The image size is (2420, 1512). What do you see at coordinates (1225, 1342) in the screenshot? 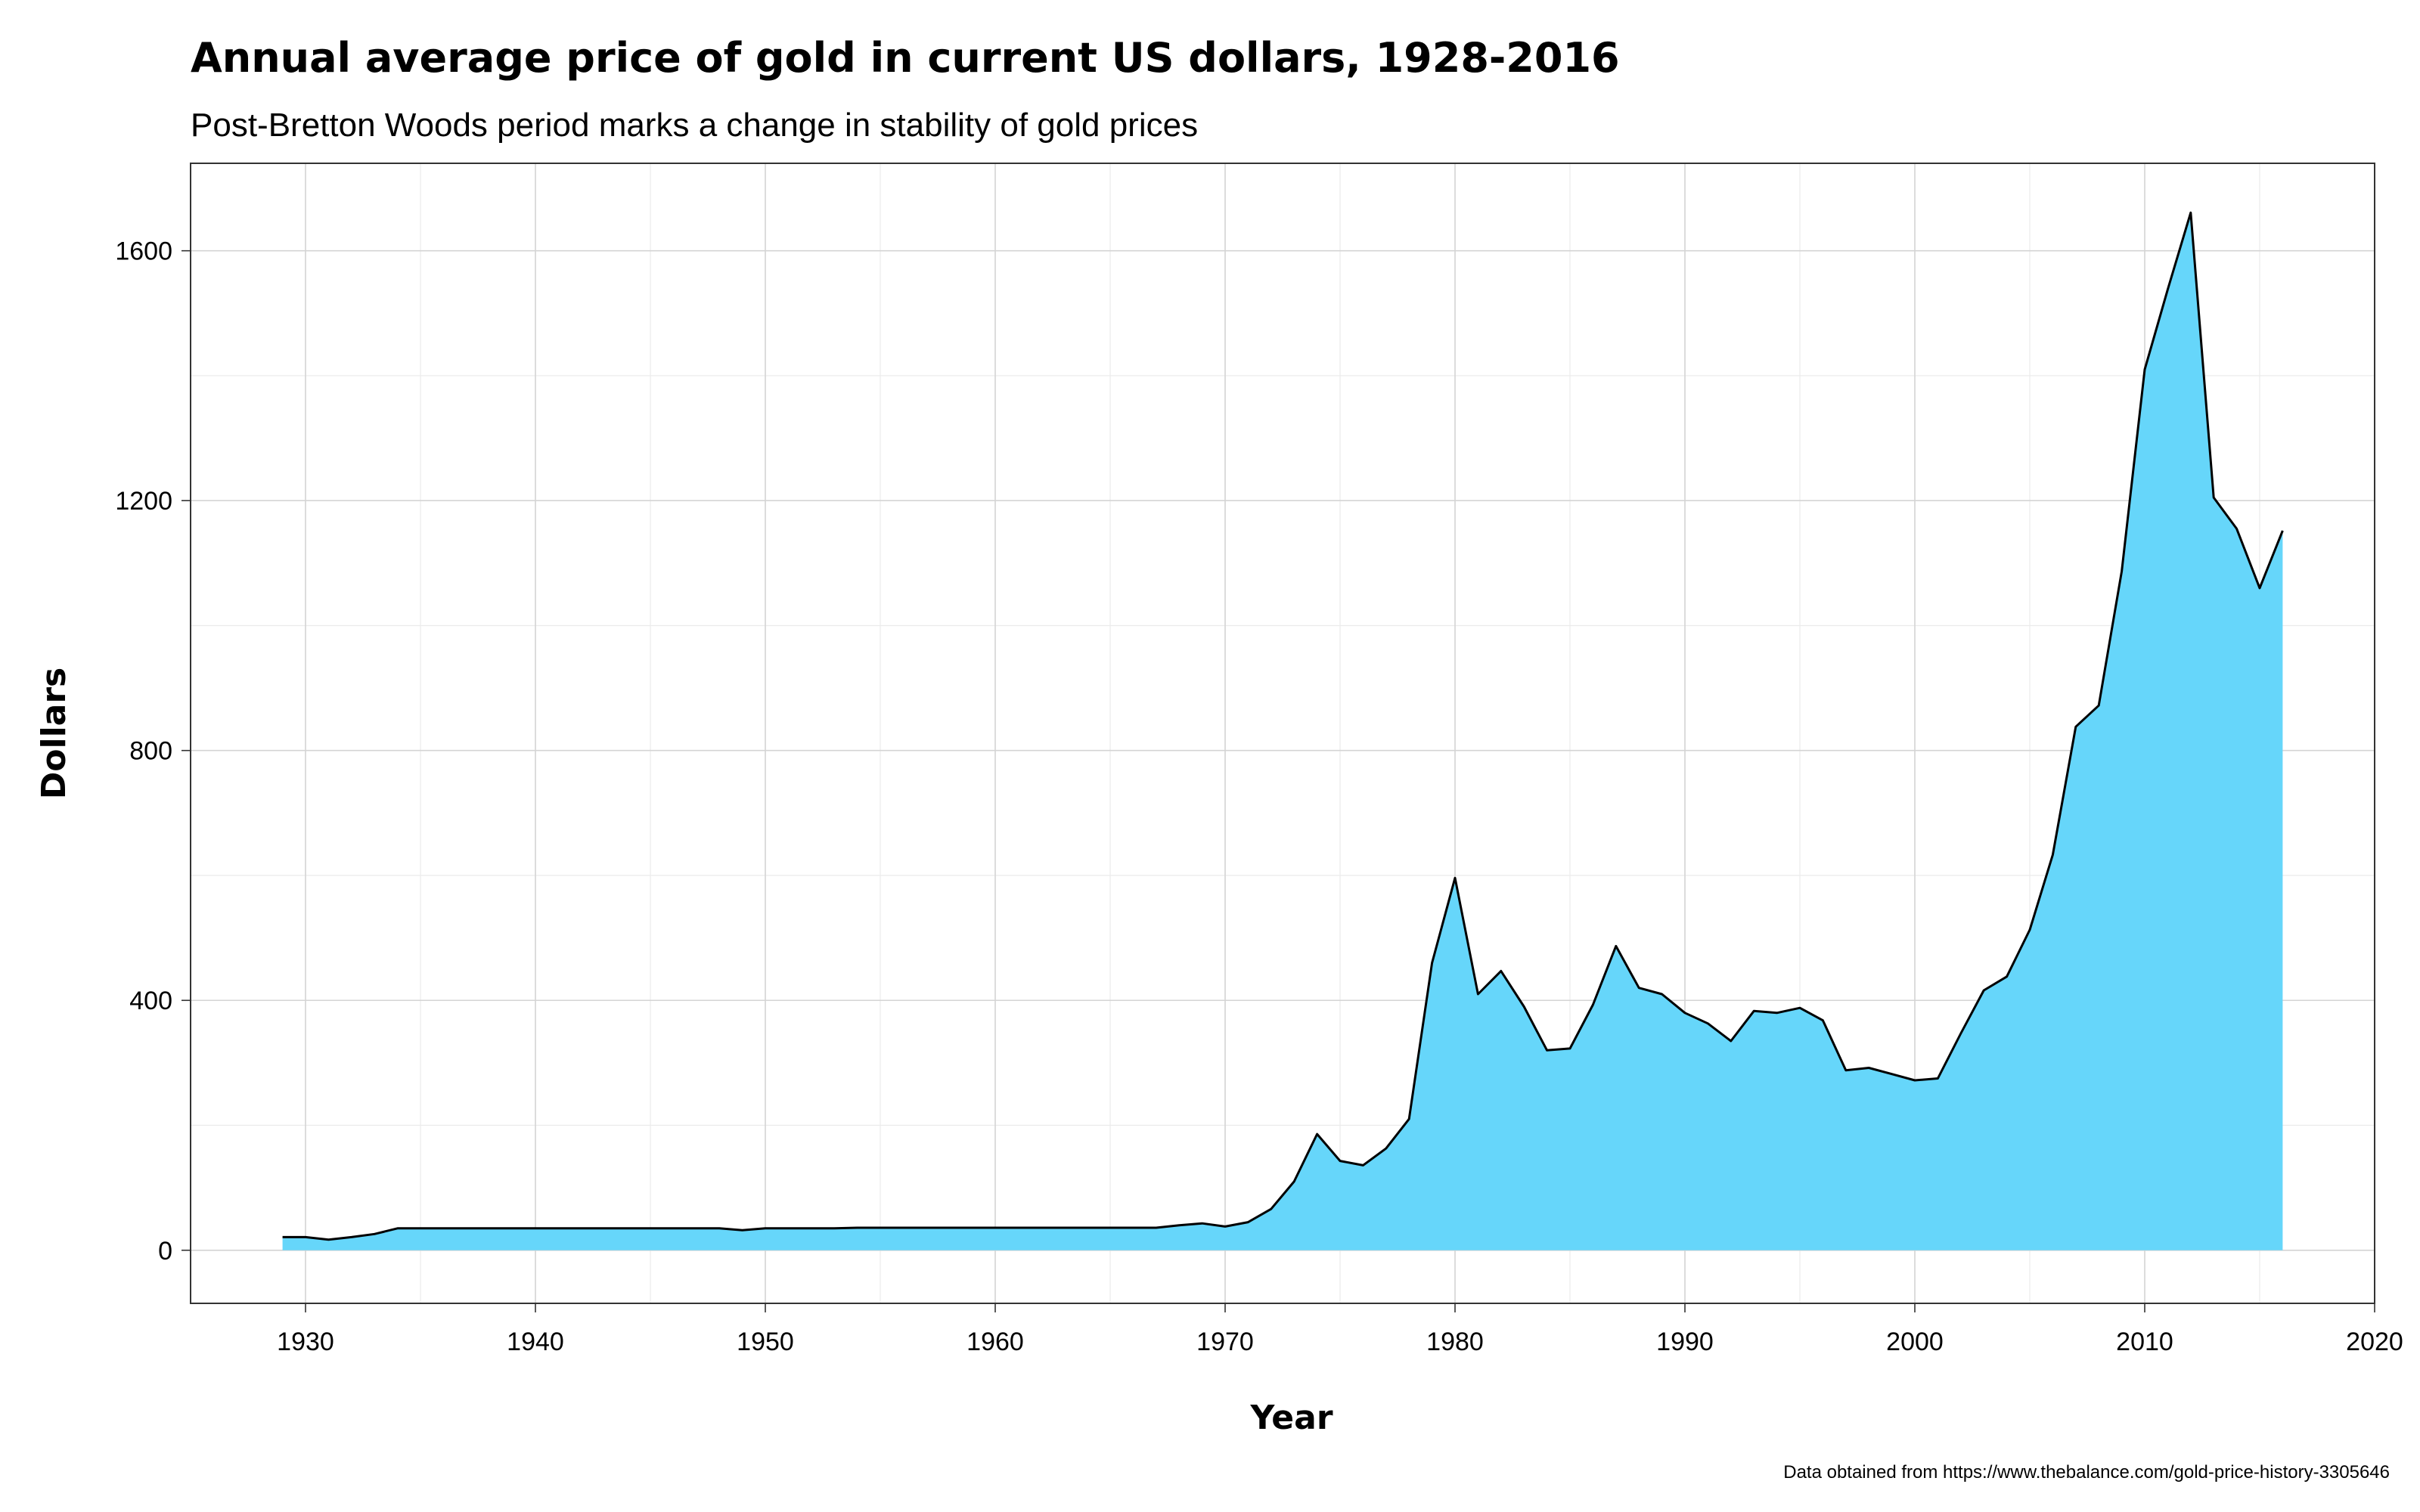
I see `x-tick-label: 1970` at bounding box center [1225, 1342].